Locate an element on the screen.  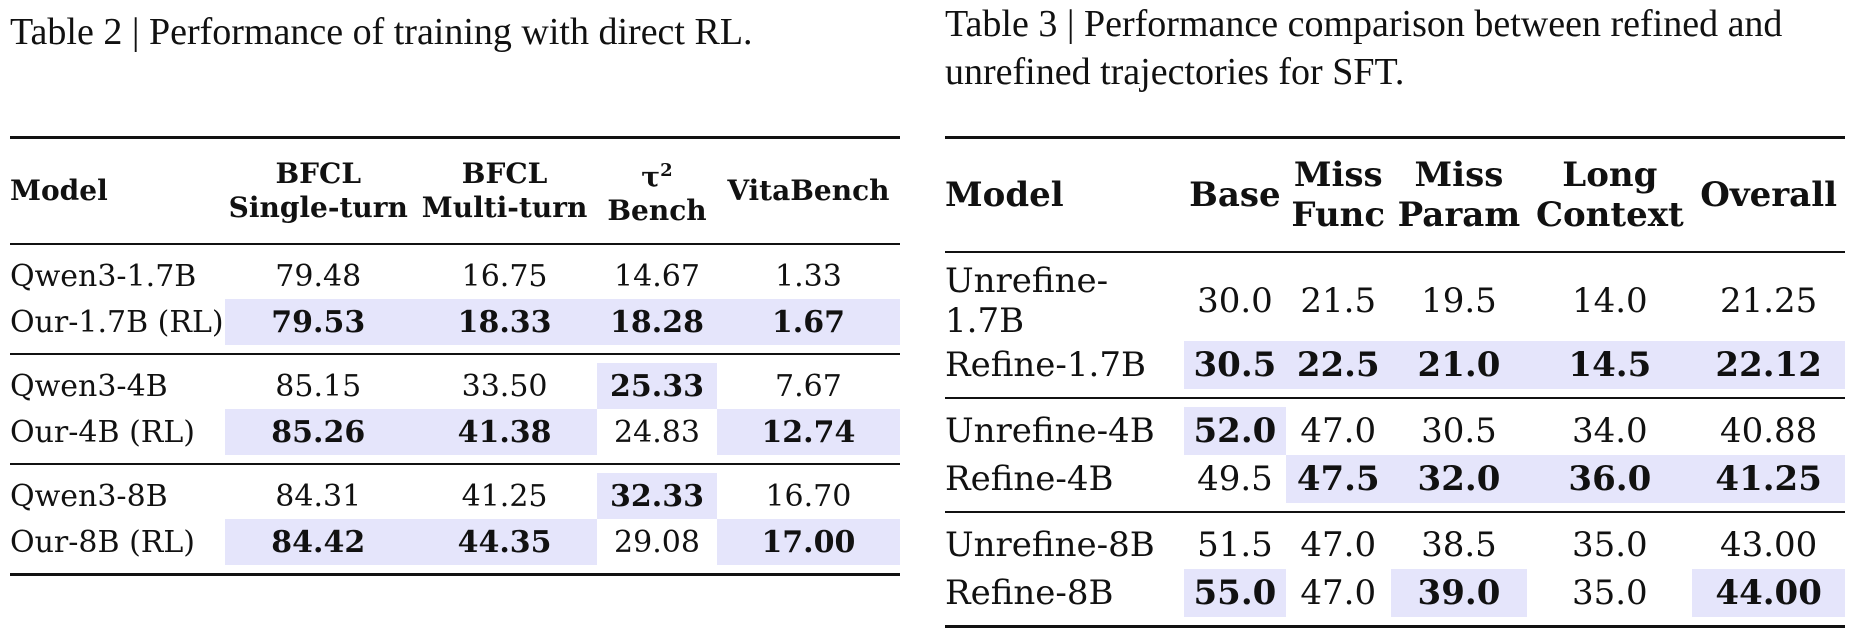
table3-header-3: Miss Param is located at coordinates (1459, 195).